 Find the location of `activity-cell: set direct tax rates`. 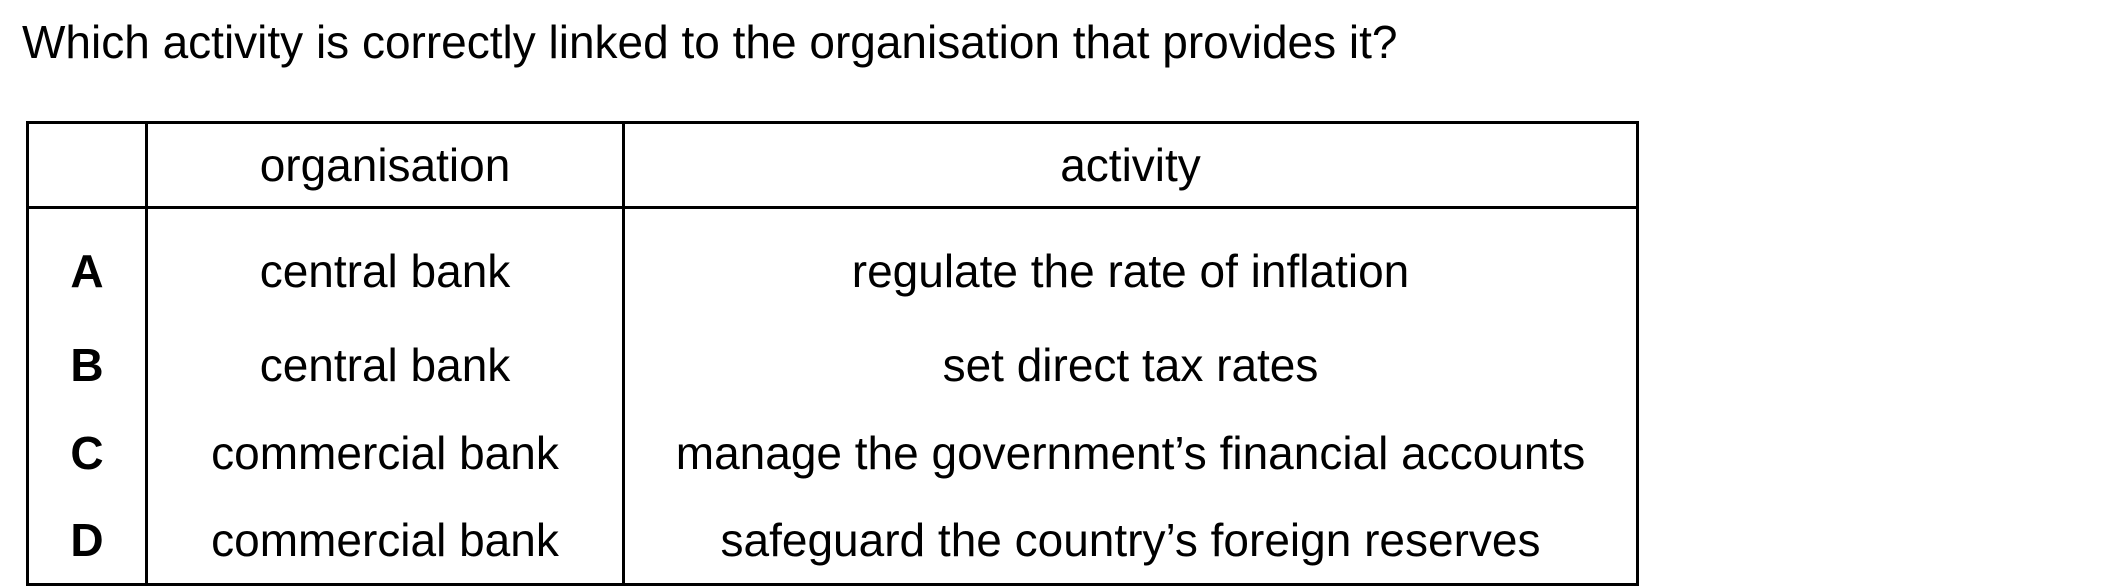

activity-cell: set direct tax rates is located at coordinates (1130, 365).